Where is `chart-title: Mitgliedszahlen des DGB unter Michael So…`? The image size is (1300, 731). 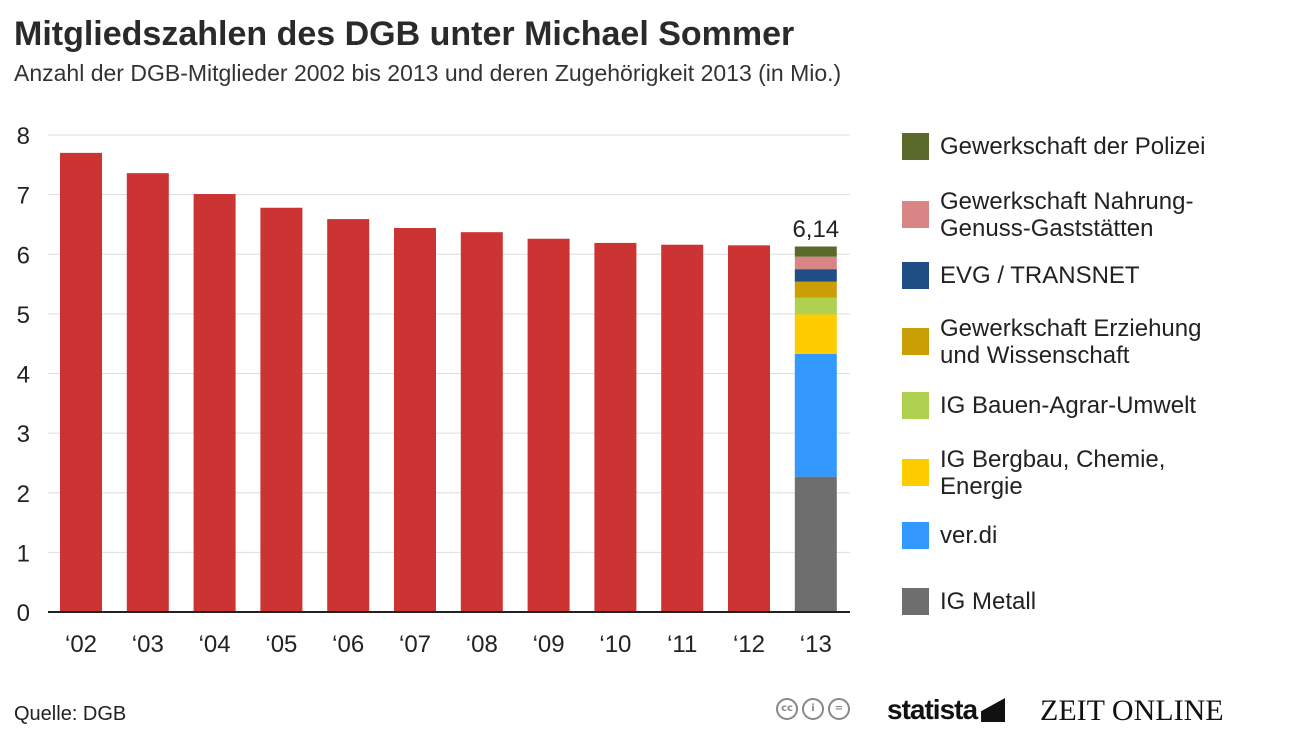 chart-title: Mitgliedszahlen des DGB unter Michael So… is located at coordinates (404, 34).